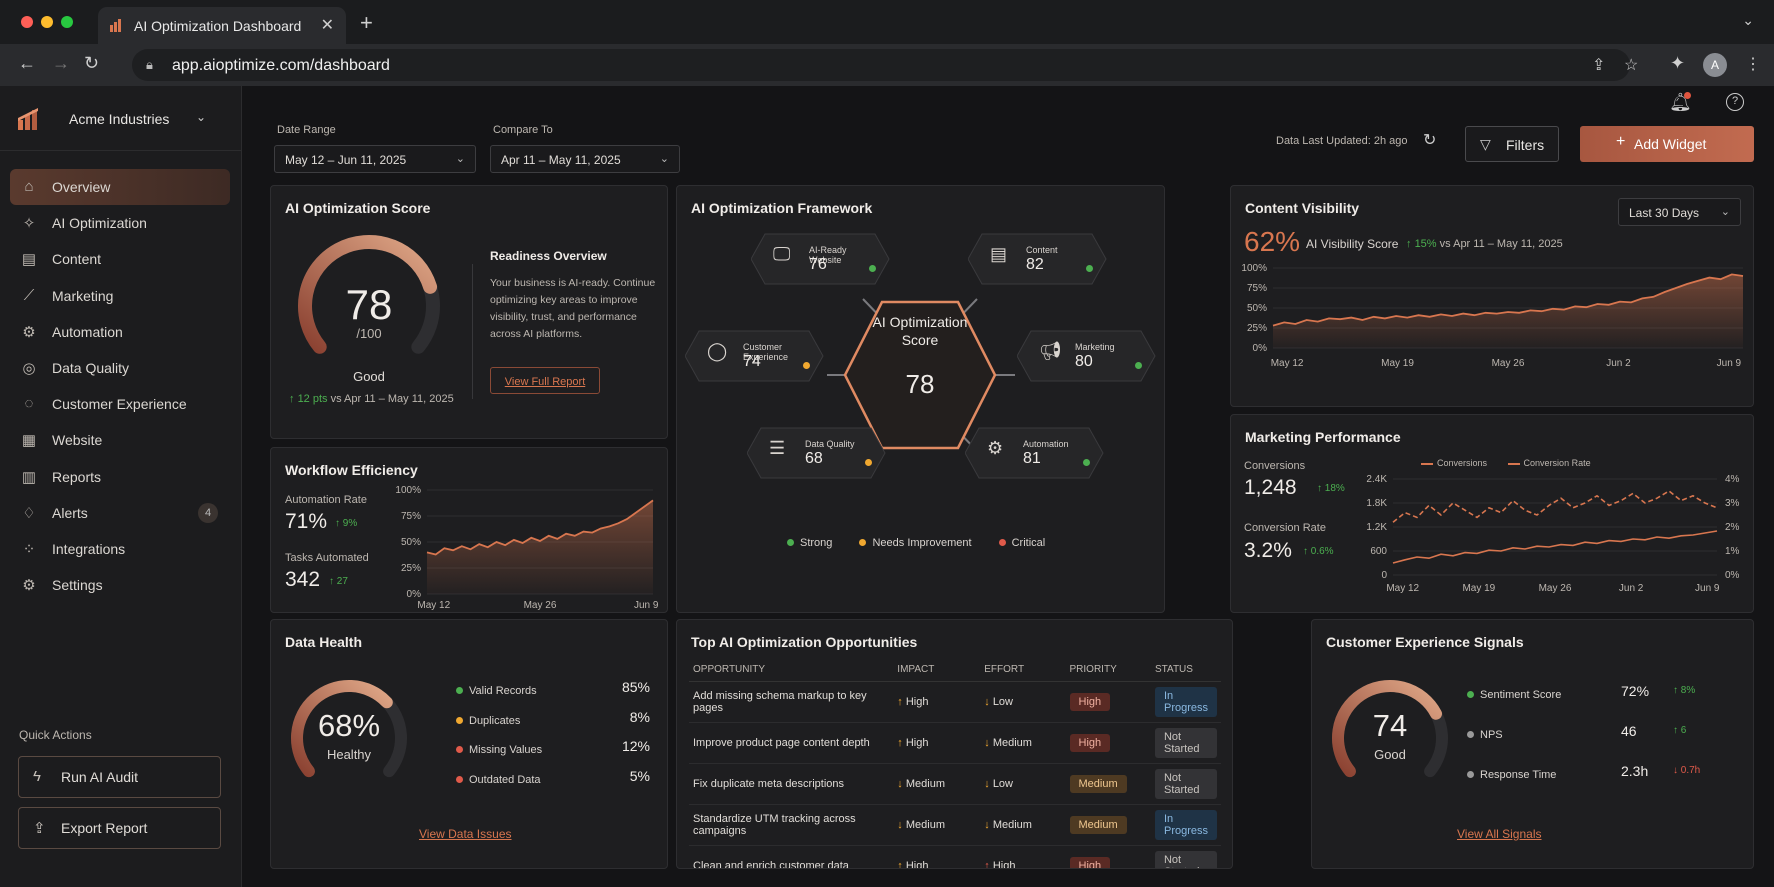 The width and height of the screenshot is (1774, 887). I want to click on framework-node-ai-ready-website: 🖵︎ AI-Ready Website 76, so click(820, 258).